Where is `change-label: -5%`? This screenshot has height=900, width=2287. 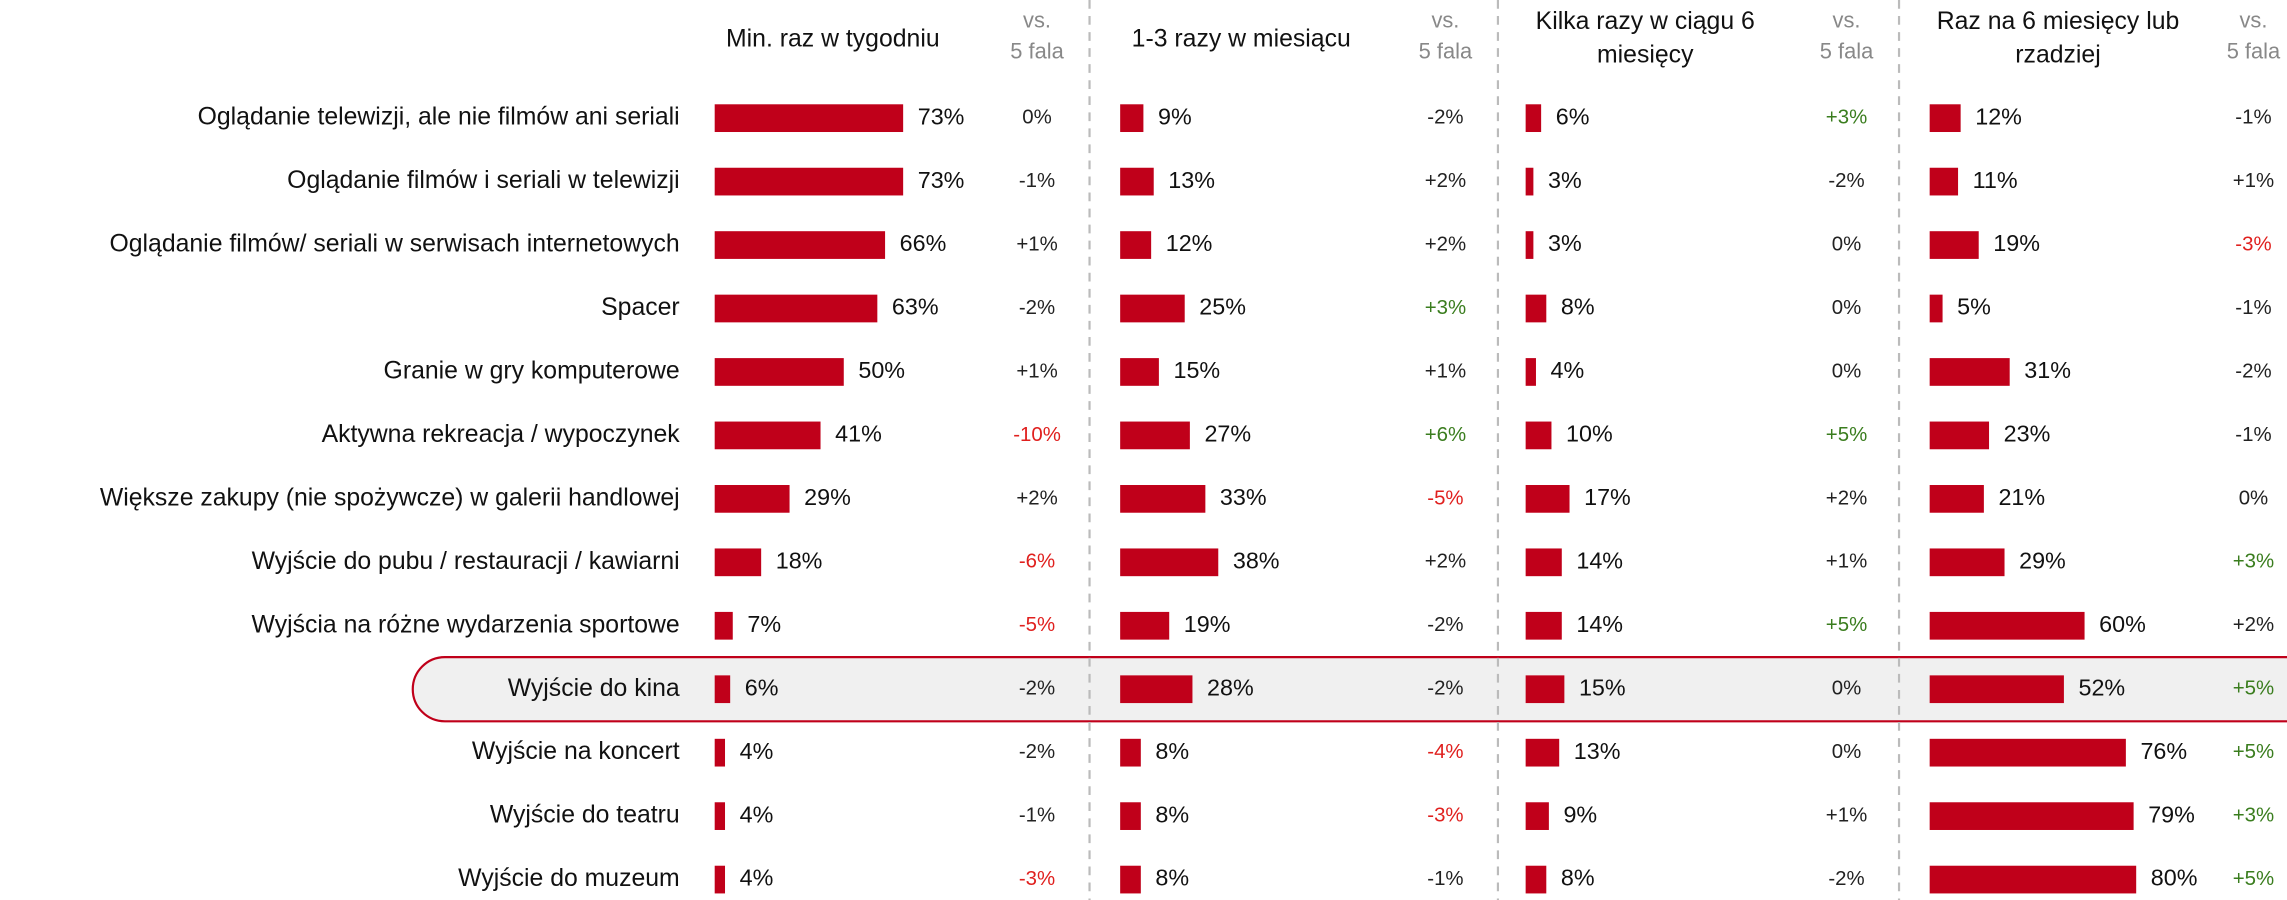 change-label: -5% is located at coordinates (1037, 625).